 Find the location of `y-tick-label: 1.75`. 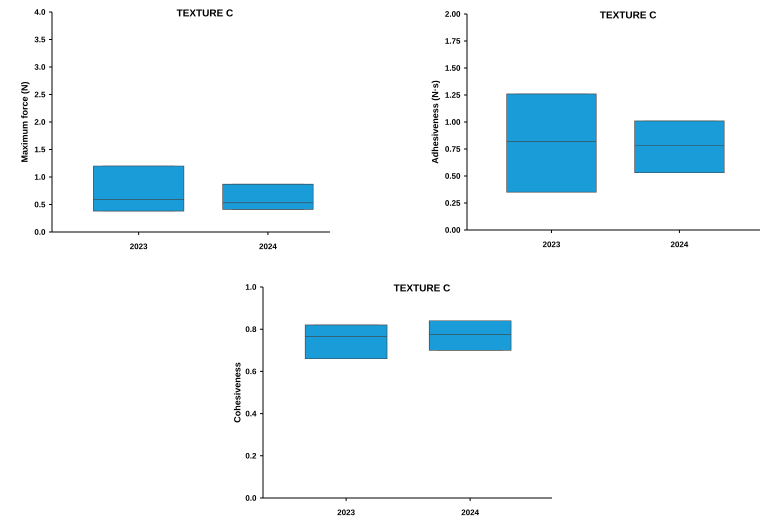

y-tick-label: 1.75 is located at coordinates (452, 41).